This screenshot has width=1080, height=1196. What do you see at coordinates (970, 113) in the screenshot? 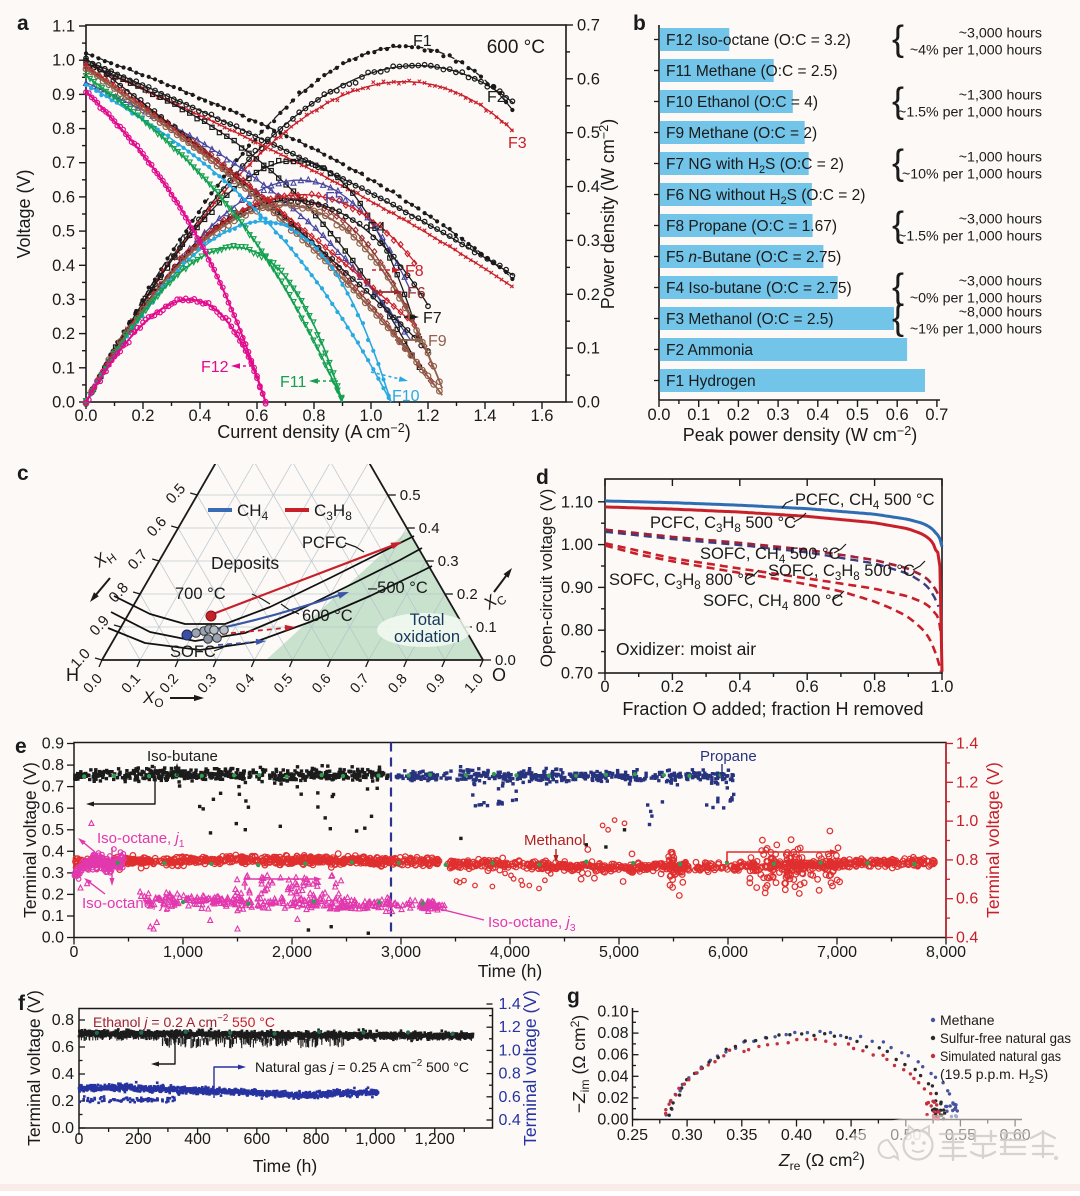
I see `svg-text: ~1.5% per 1,000 hours` at bounding box center [970, 113].